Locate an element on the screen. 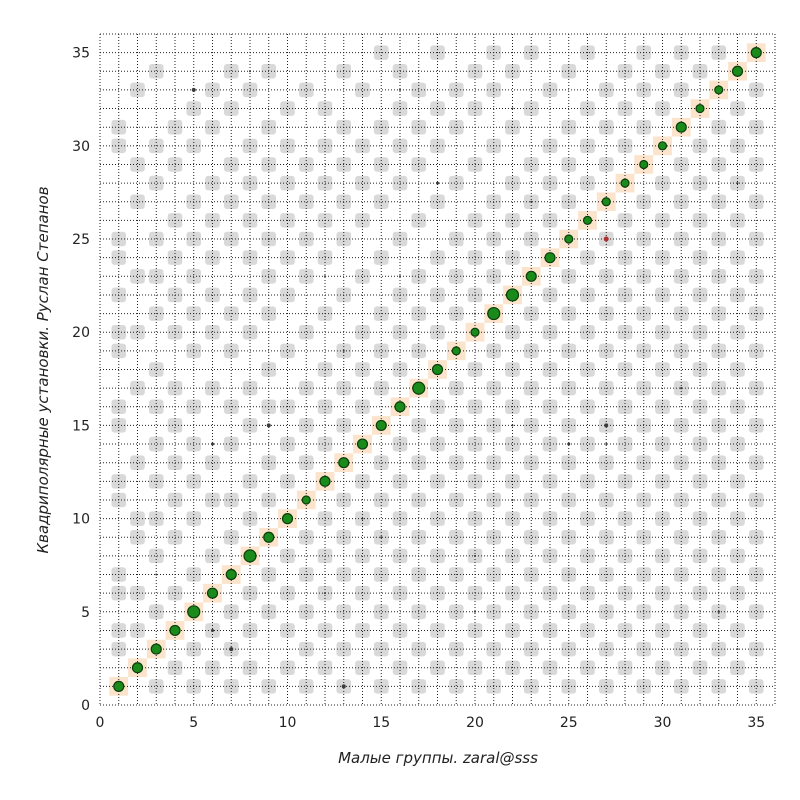 The width and height of the screenshot is (800, 800). x-tick-label: 30 is located at coordinates (663, 723).